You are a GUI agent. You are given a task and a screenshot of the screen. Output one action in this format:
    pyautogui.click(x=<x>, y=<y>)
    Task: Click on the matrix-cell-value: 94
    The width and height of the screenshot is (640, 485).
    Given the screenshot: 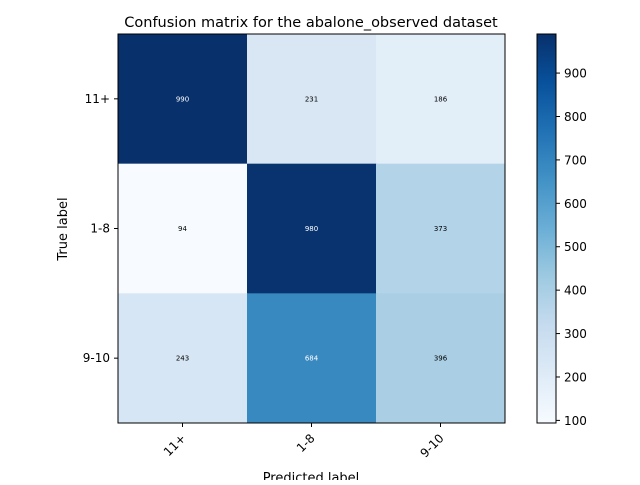 What is the action you would take?
    pyautogui.click(x=182, y=229)
    